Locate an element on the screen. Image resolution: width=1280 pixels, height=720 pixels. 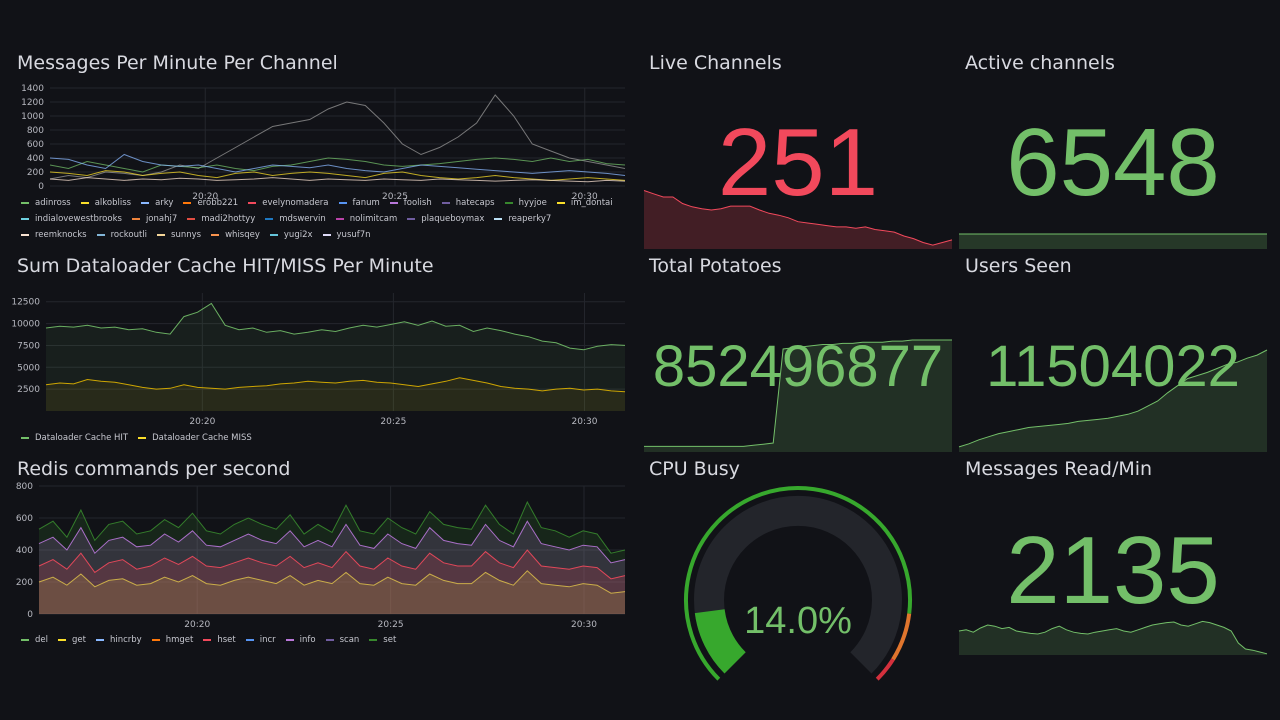
redis-chart: 0 200 400 600 800 20:20 20:25 20:30 is located at coordinates (322, 557).